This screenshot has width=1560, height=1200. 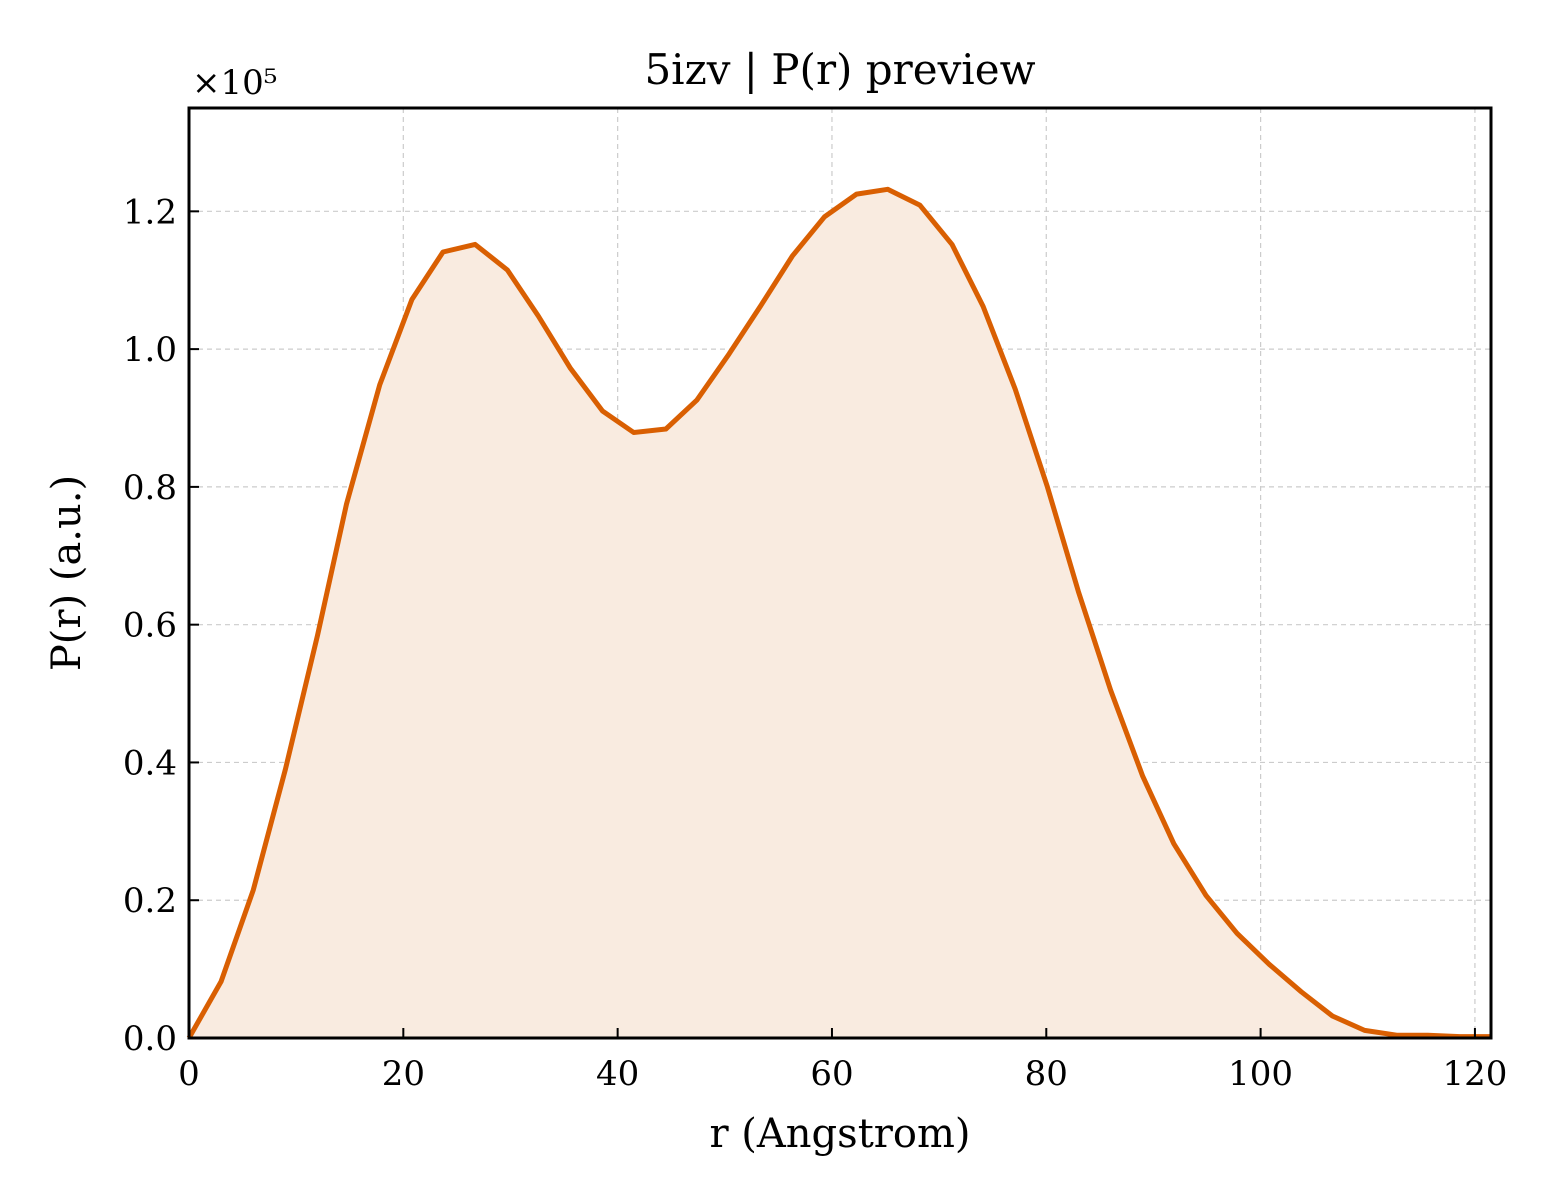 What do you see at coordinates (150, 1039) in the screenshot?
I see `y-tick-label: 0.0` at bounding box center [150, 1039].